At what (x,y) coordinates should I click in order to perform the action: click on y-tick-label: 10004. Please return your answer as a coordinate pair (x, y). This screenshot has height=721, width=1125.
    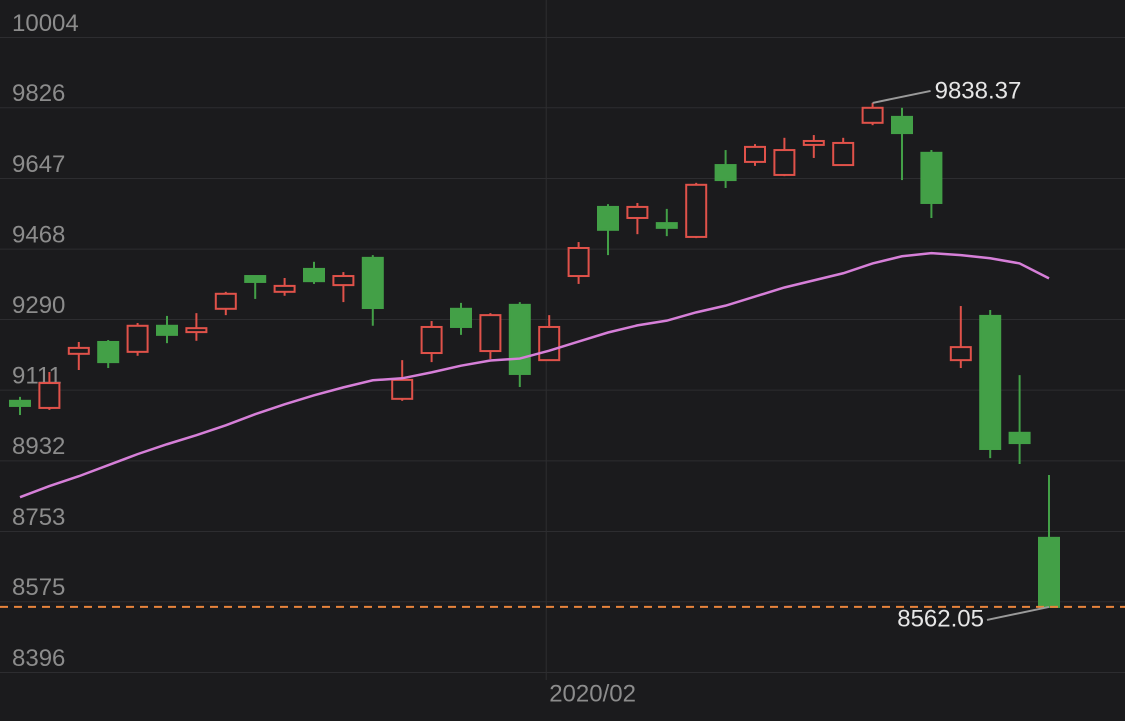
    Looking at the image, I should click on (45, 23).